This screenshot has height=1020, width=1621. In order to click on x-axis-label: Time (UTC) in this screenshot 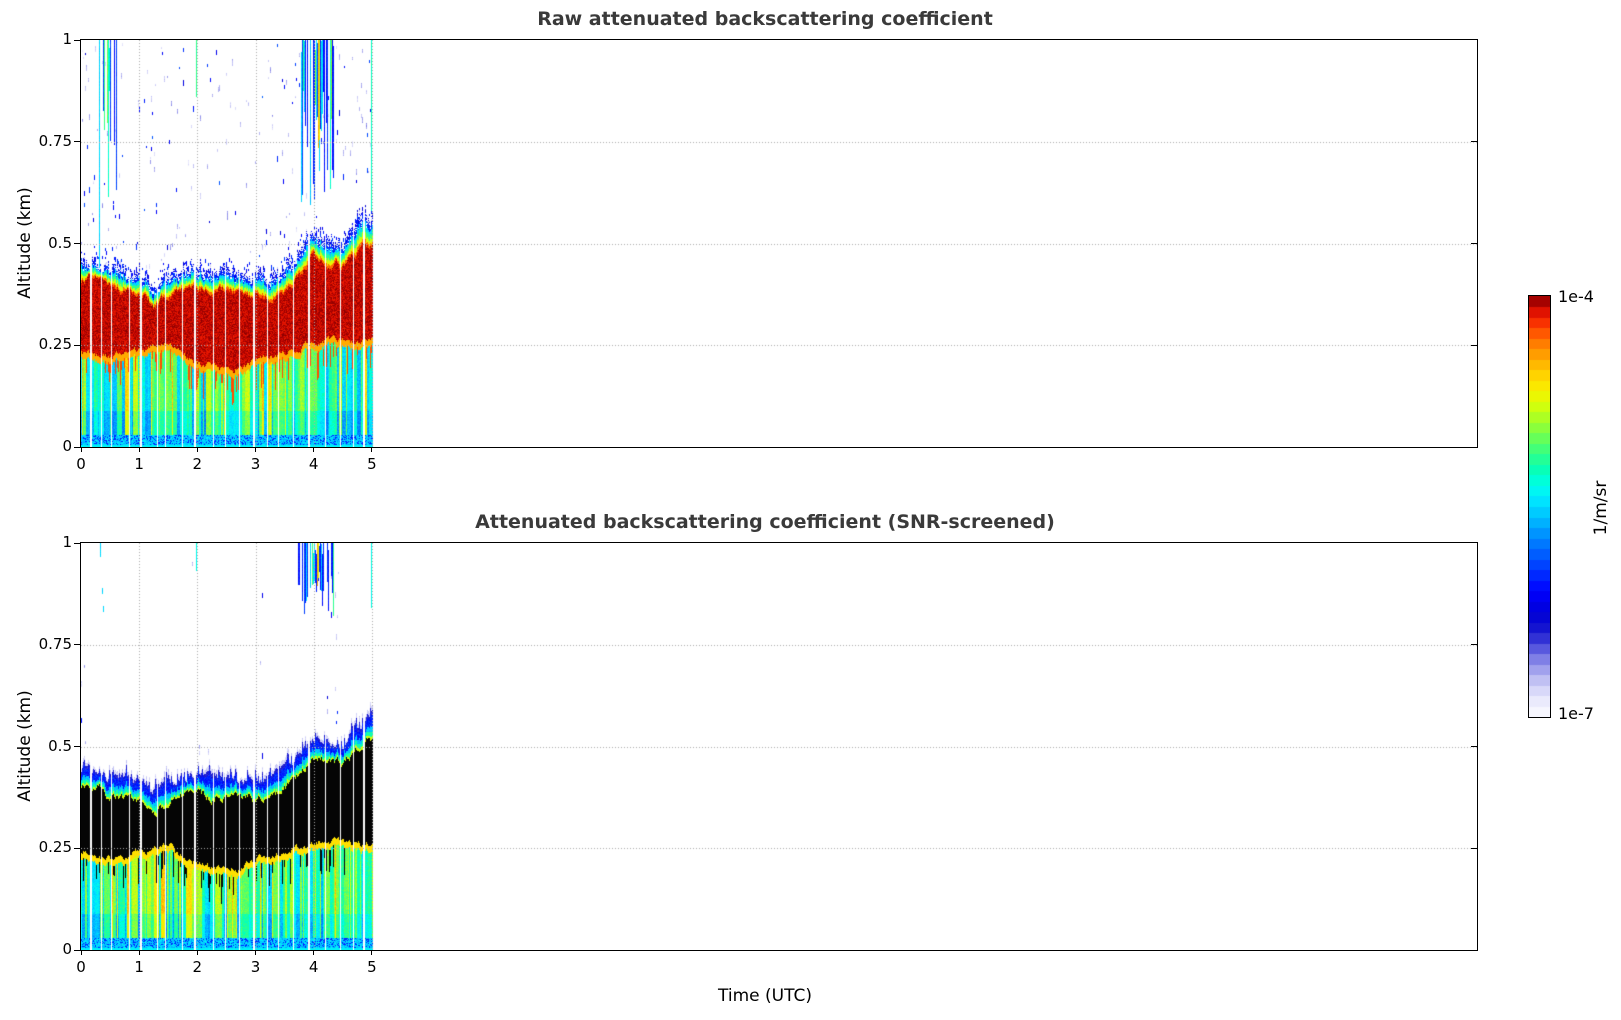, I will do `click(765, 996)`.